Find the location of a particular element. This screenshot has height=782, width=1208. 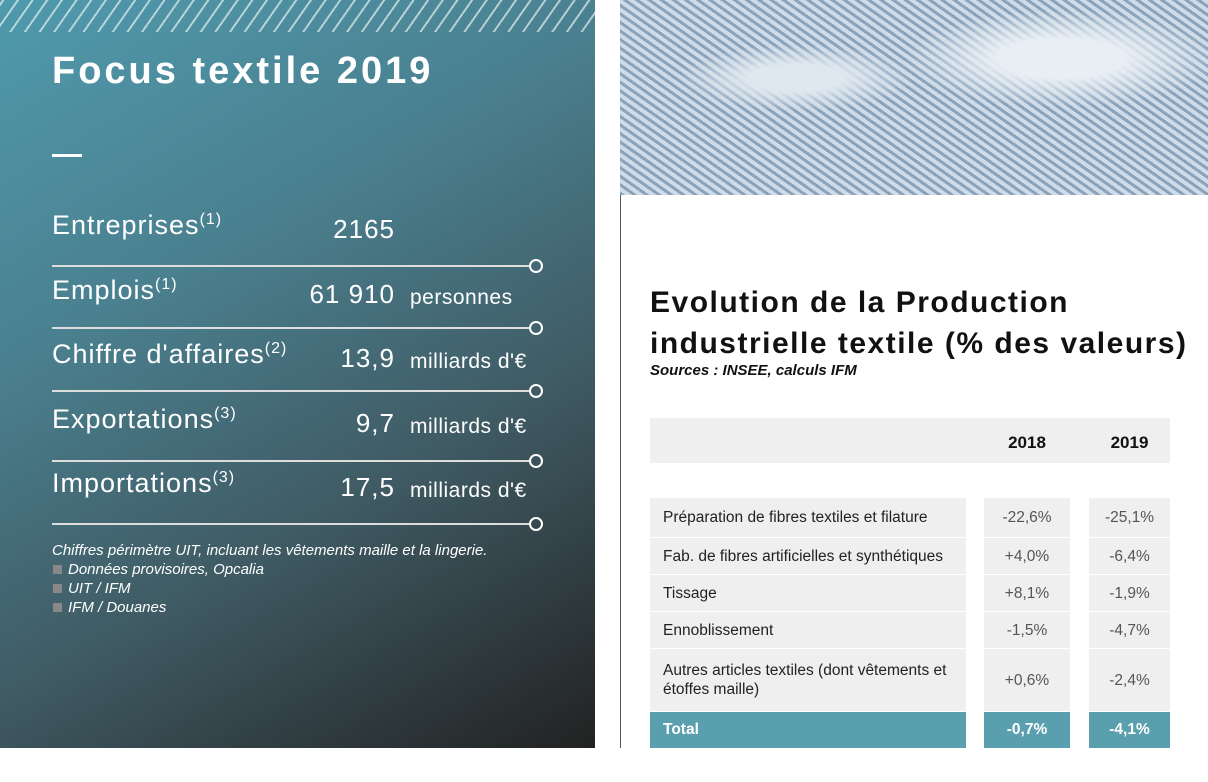

stat-value: 17,5 is located at coordinates (367, 487).